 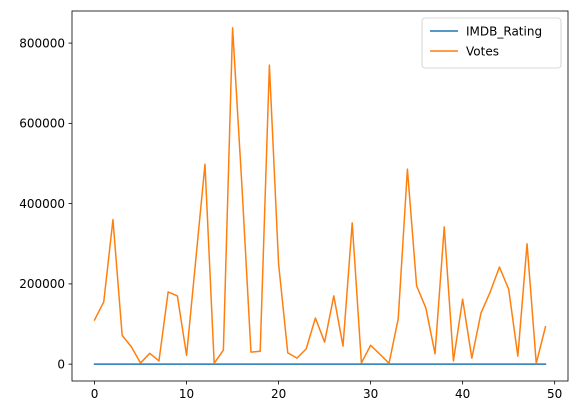 What do you see at coordinates (554, 394) in the screenshot?
I see `x-tick-label: 50` at bounding box center [554, 394].